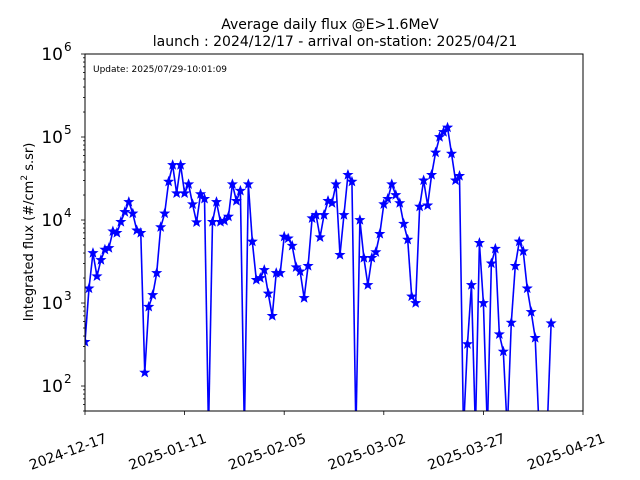 This screenshot has width=640, height=480. What do you see at coordinates (25, 178) in the screenshot?
I see `y-label-superscript: 2` at bounding box center [25, 178].